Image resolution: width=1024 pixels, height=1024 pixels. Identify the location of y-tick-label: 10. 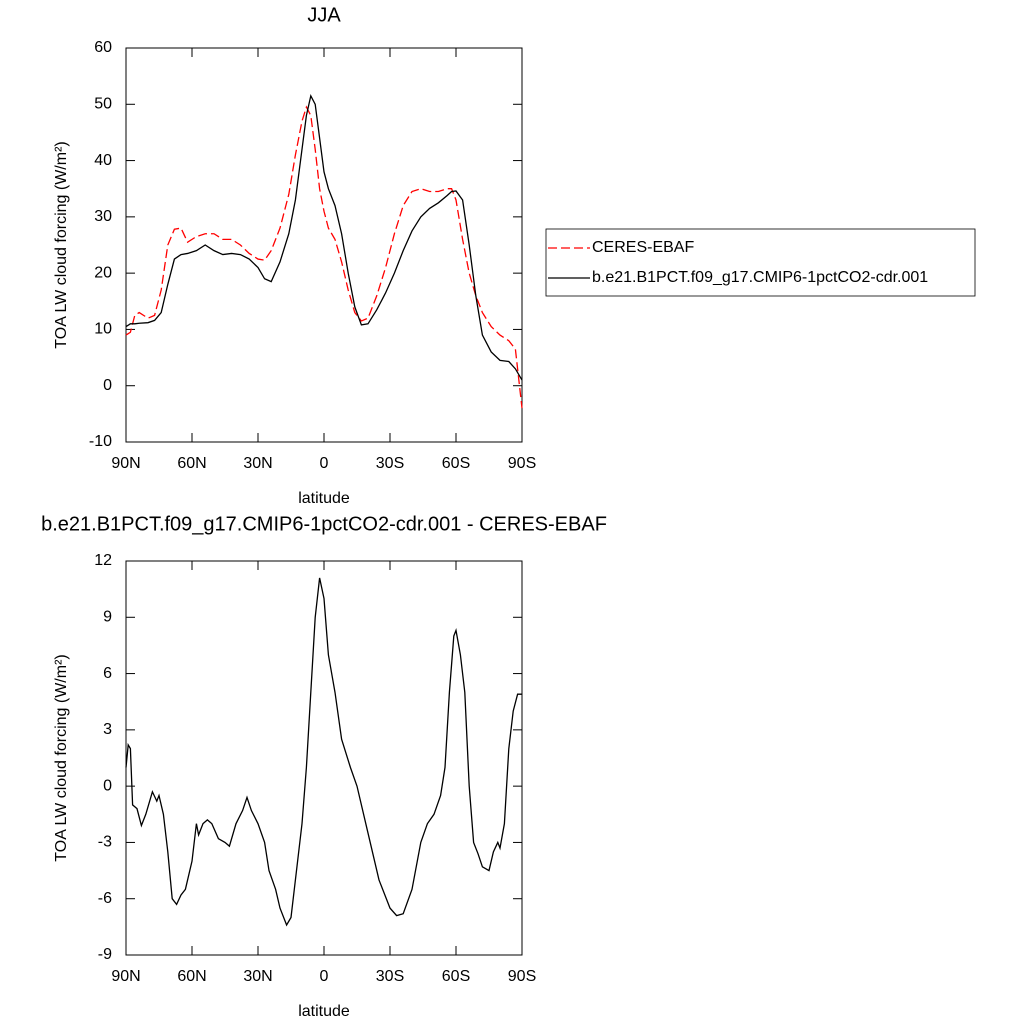
(103, 329).